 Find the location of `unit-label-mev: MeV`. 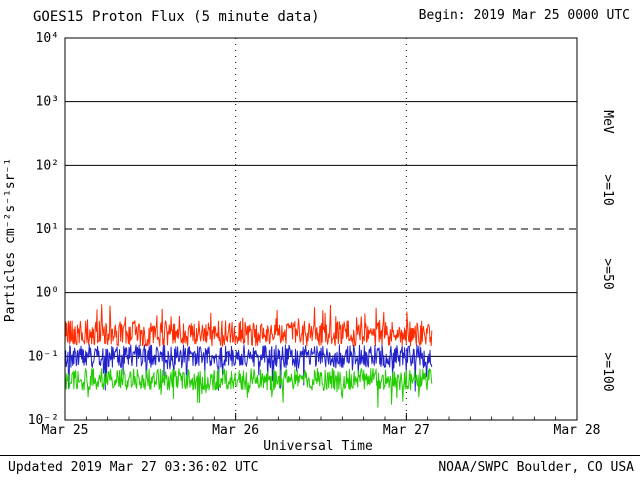

unit-label-mev: MeV is located at coordinates (607, 122).